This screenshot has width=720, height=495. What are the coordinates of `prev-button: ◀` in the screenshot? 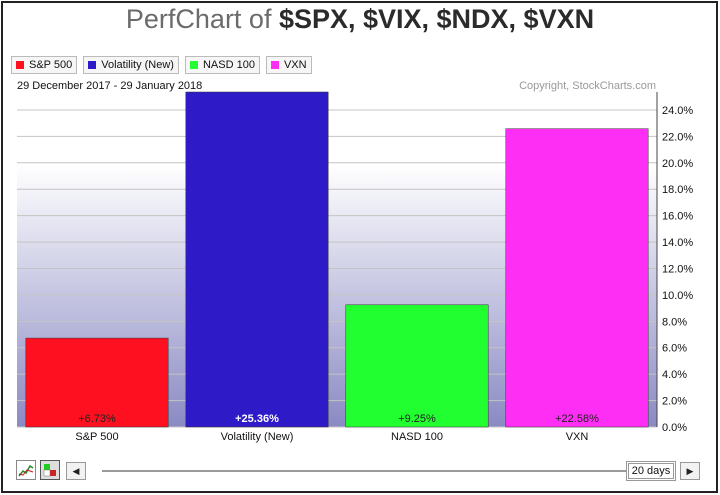 It's located at (76, 471).